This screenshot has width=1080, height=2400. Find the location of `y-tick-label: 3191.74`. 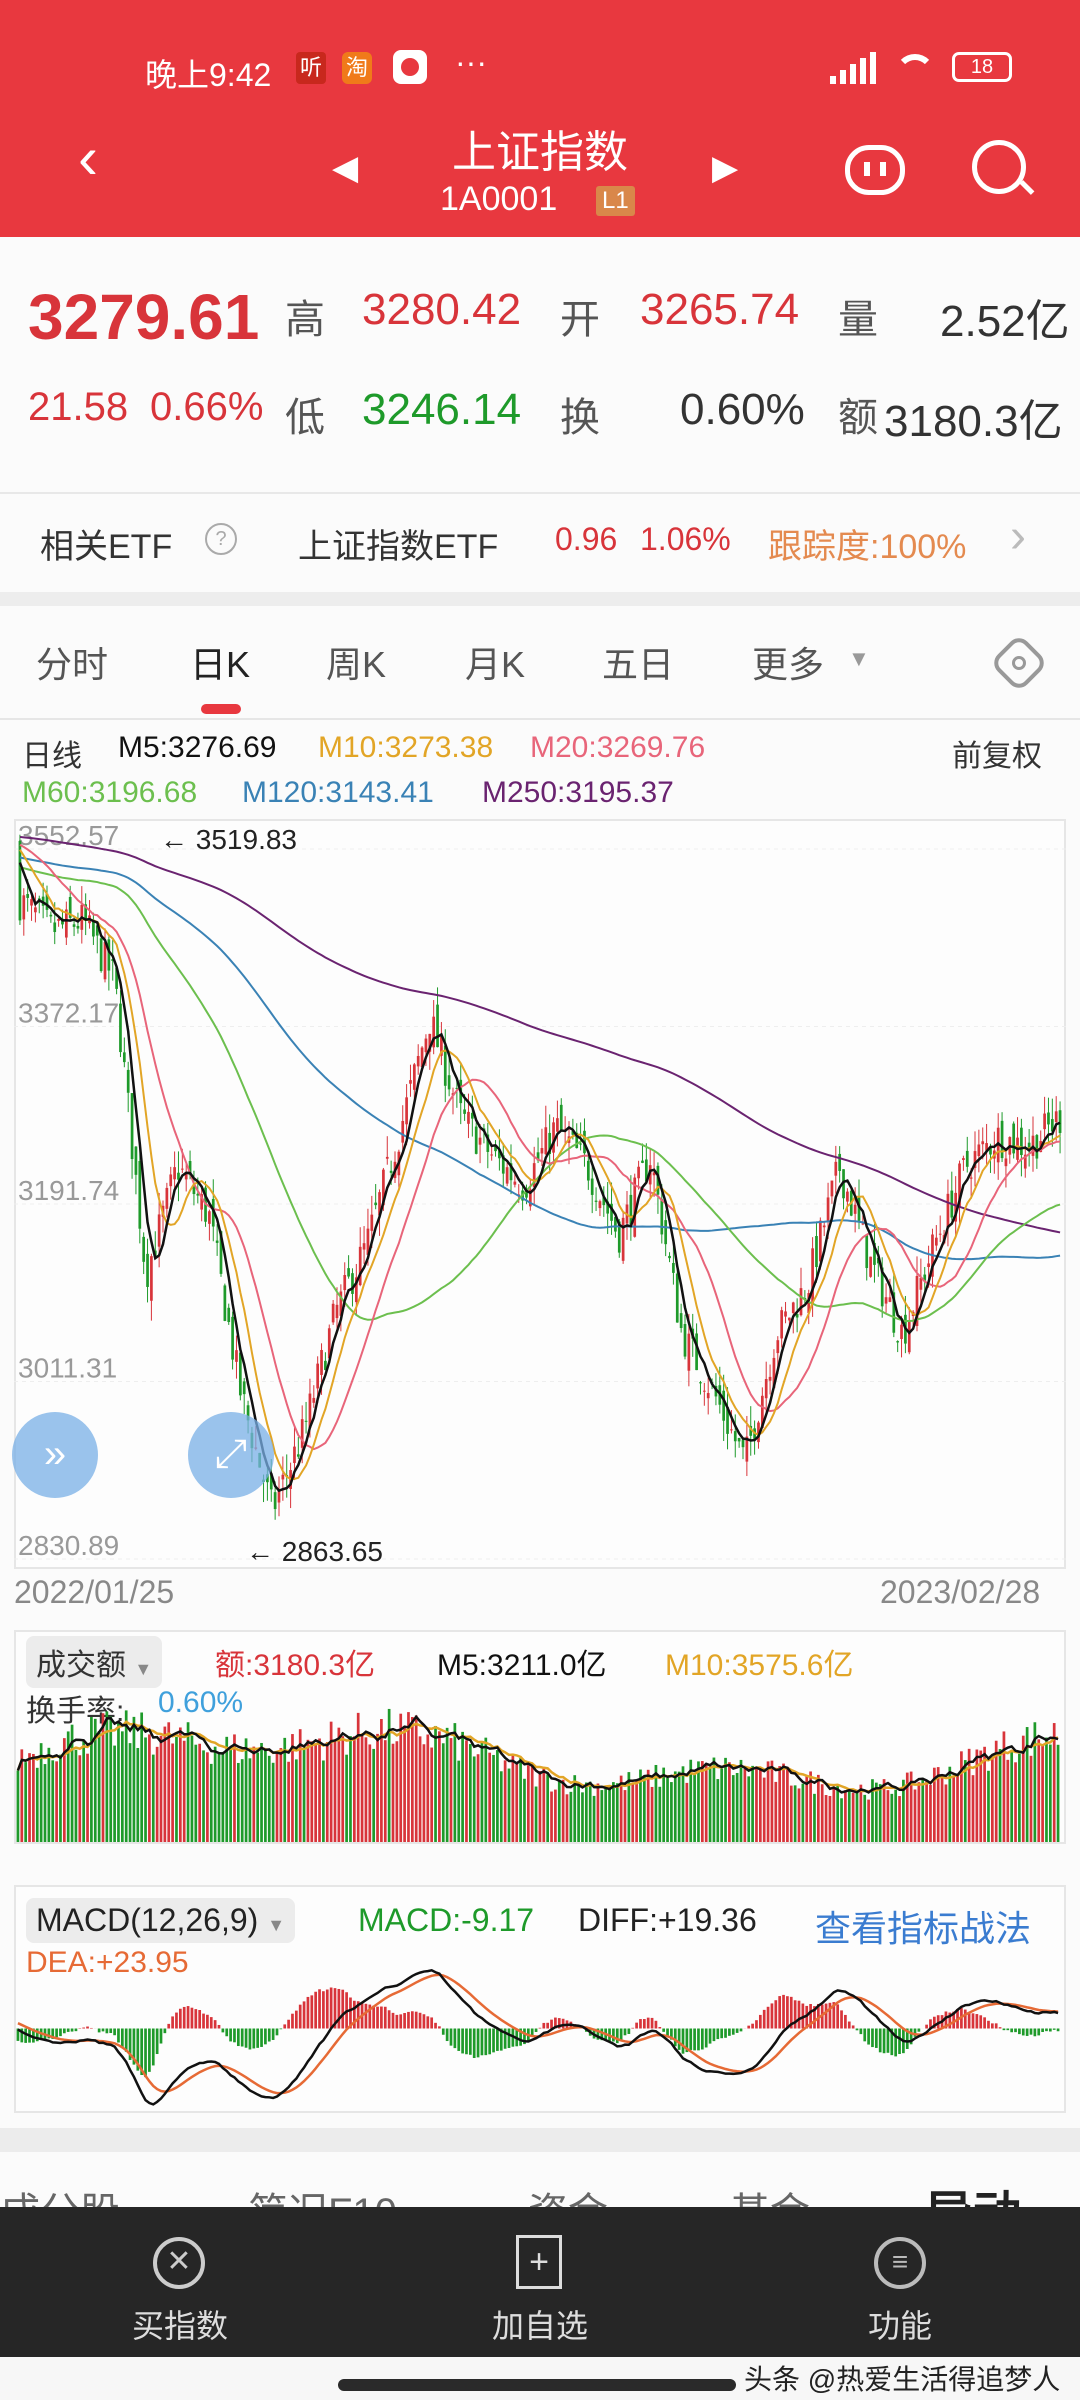

y-tick-label: 3191.74 is located at coordinates (68, 1190).